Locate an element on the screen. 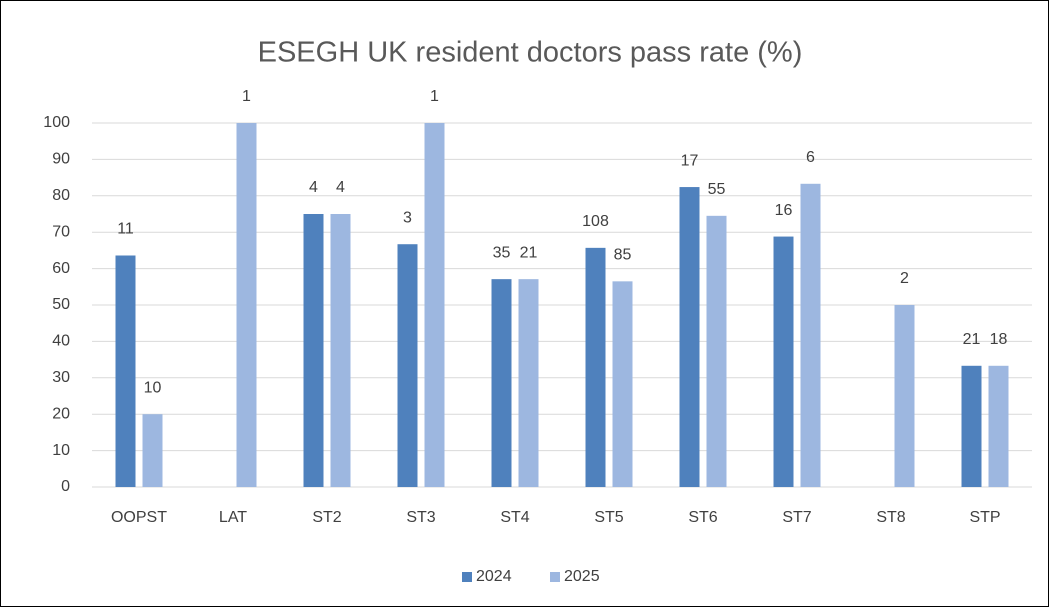 The height and width of the screenshot is (607, 1049). data-label: 108 is located at coordinates (595, 221).